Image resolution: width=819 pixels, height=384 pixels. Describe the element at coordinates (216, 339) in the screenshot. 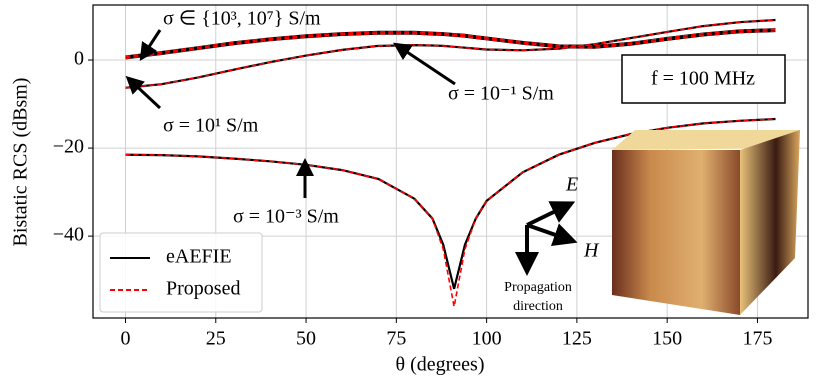

I see `x-tick-label: 25` at that location.